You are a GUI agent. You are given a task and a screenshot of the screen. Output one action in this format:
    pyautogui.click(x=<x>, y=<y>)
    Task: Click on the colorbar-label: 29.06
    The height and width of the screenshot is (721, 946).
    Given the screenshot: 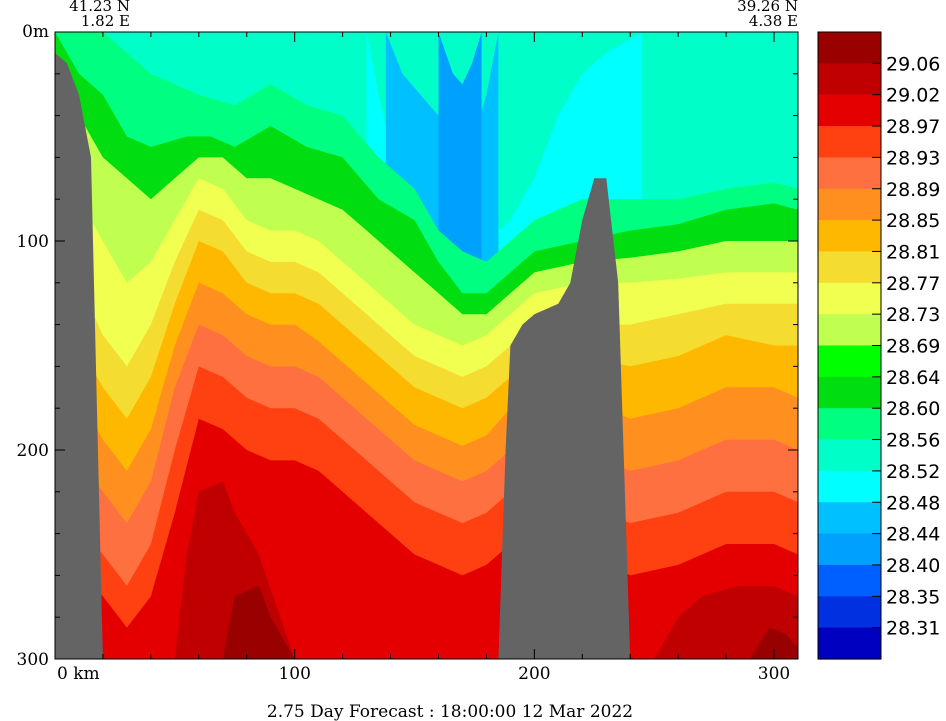 What is the action you would take?
    pyautogui.click(x=913, y=64)
    